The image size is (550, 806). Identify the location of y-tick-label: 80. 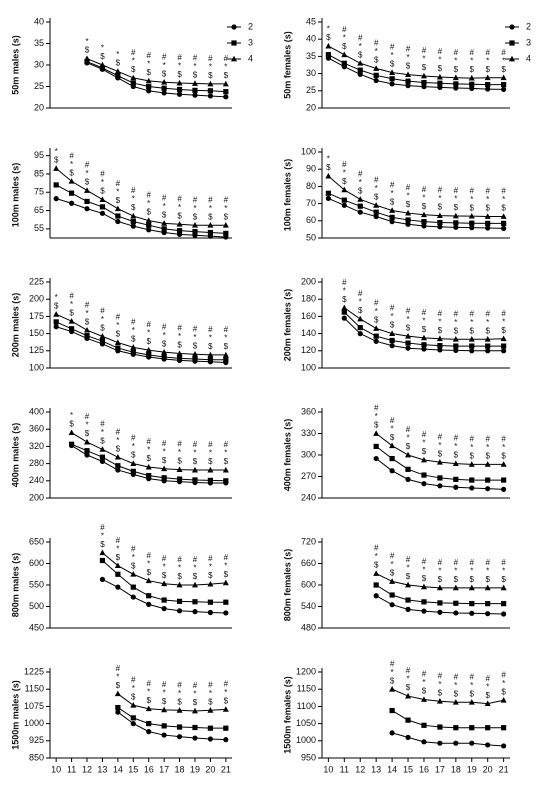
(311, 186).